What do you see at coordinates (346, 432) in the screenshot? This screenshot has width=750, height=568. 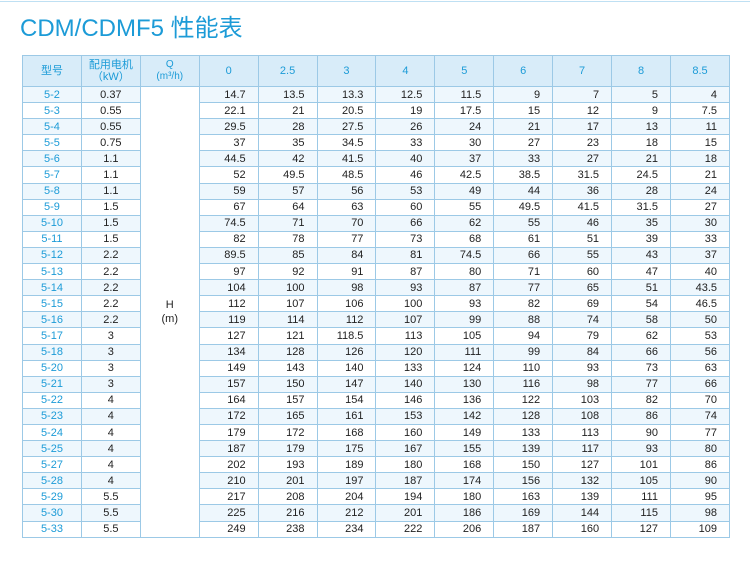 I see `head-value: 168` at bounding box center [346, 432].